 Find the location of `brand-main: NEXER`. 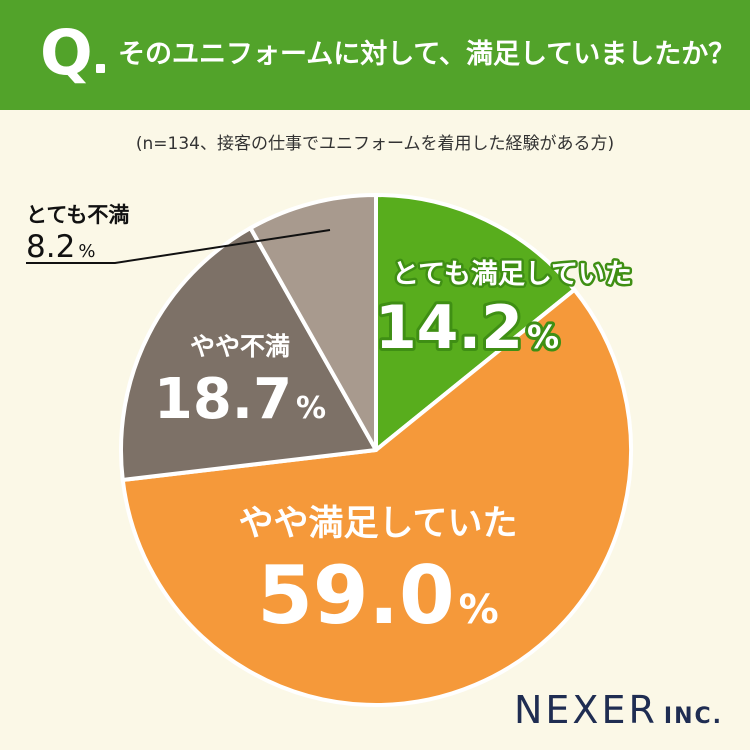

brand-main: NEXER is located at coordinates (586, 710).